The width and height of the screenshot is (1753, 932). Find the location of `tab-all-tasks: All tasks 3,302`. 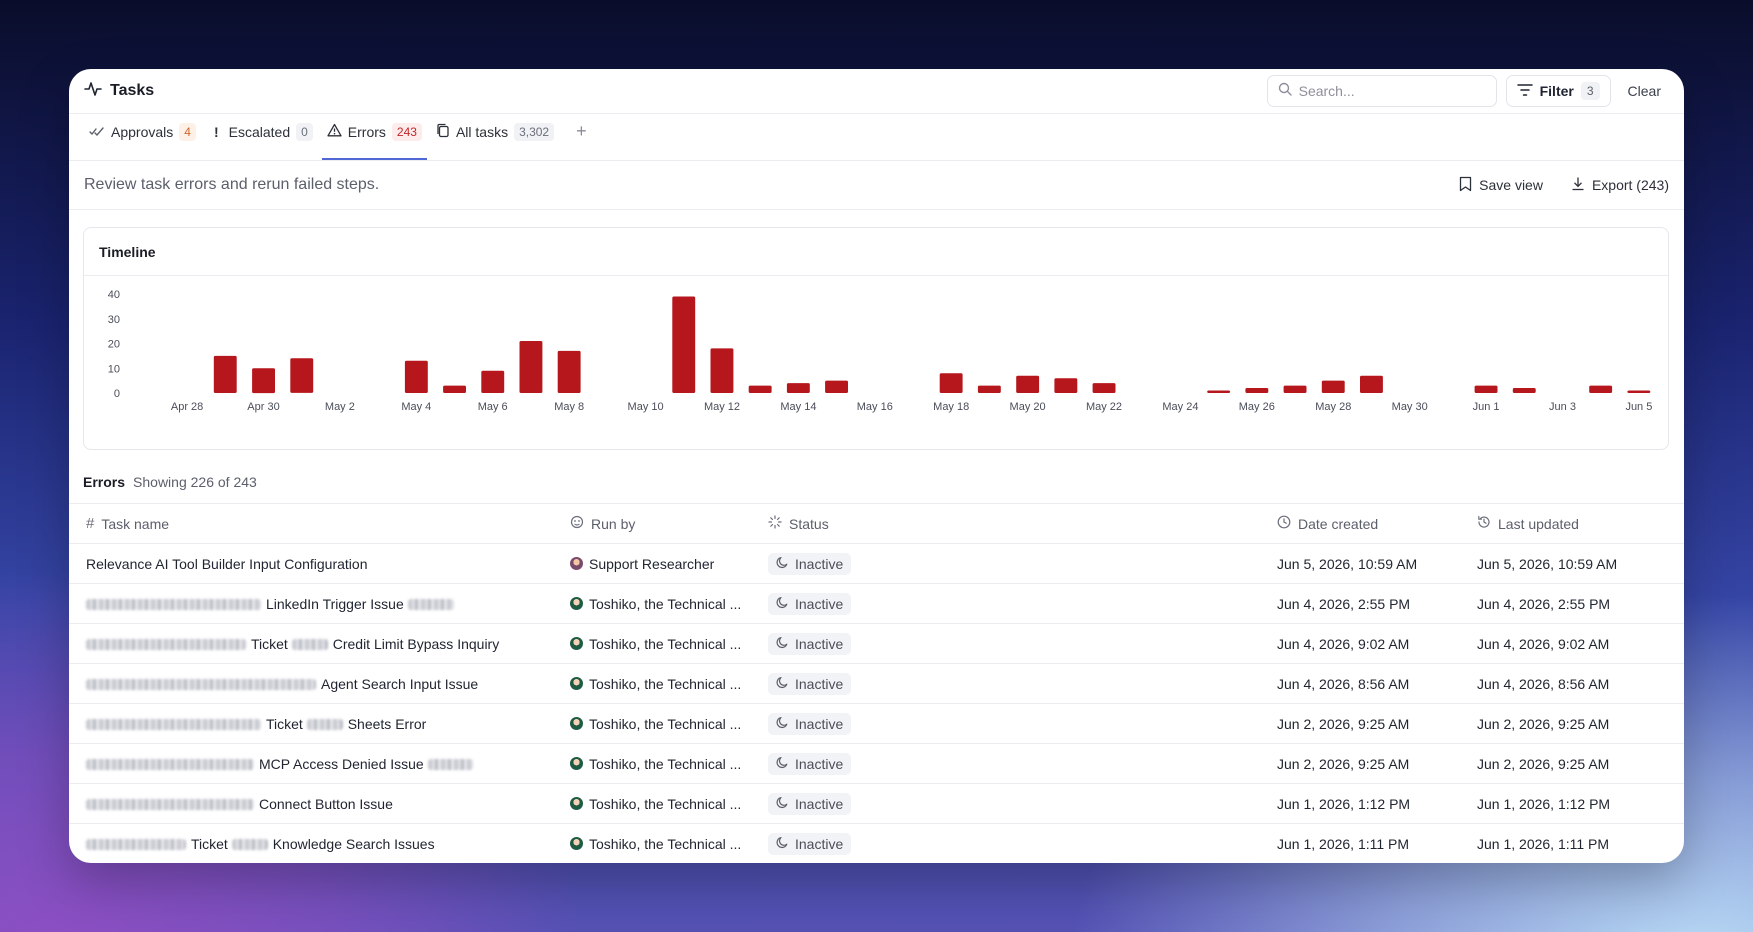

tab-all-tasks: All tasks 3,302 is located at coordinates (495, 137).